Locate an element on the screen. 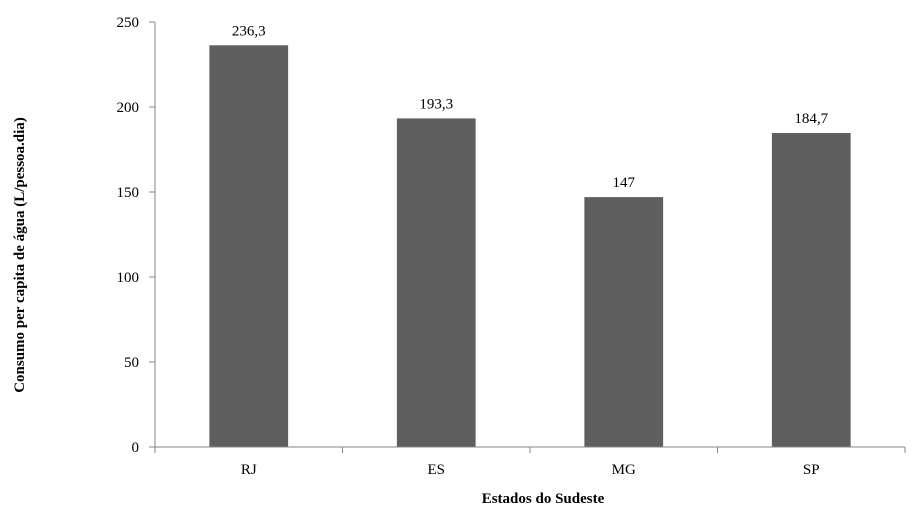 The height and width of the screenshot is (508, 914). x-tick-label-rj: RJ is located at coordinates (249, 470).